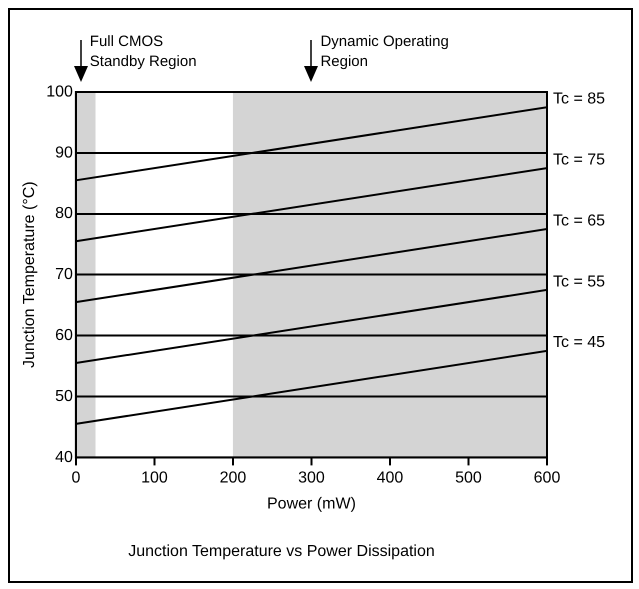  Describe the element at coordinates (311, 504) in the screenshot. I see `x-axis-title: Power (mW)` at that location.